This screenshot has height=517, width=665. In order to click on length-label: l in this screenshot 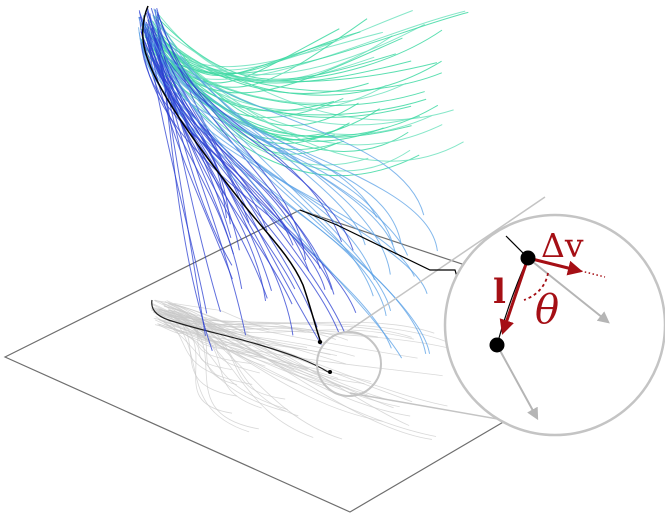, I will do `click(499, 292)`.